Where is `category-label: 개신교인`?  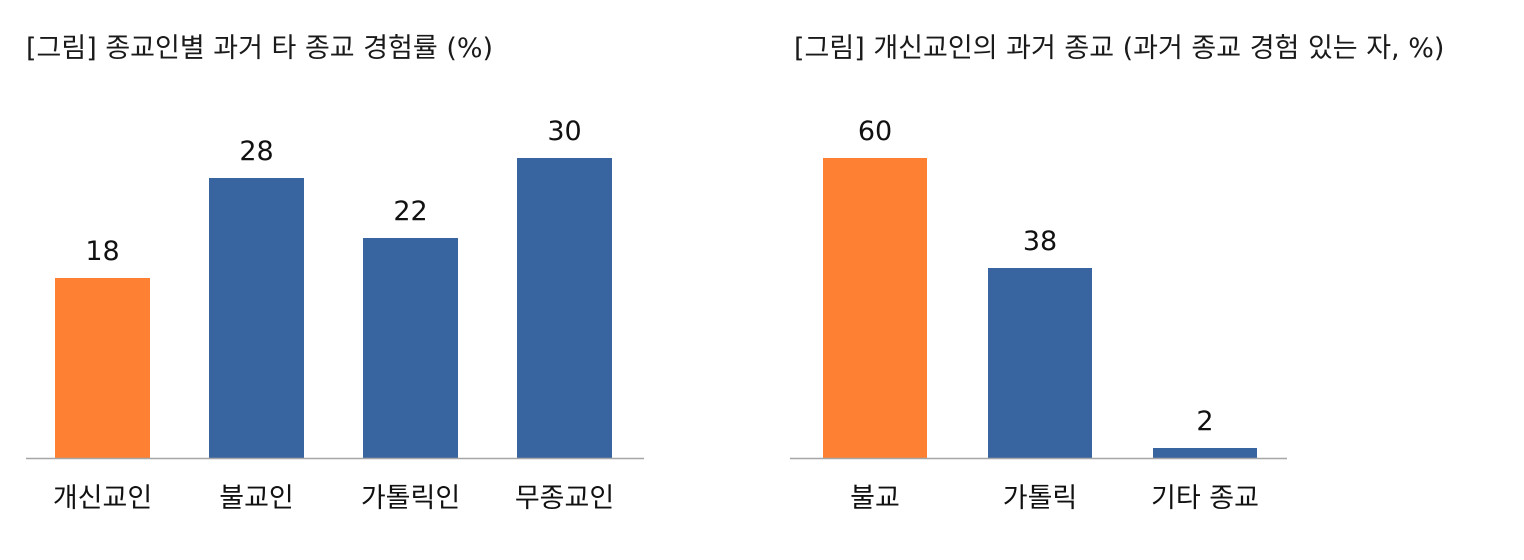
category-label: 개신교인 is located at coordinates (102, 498).